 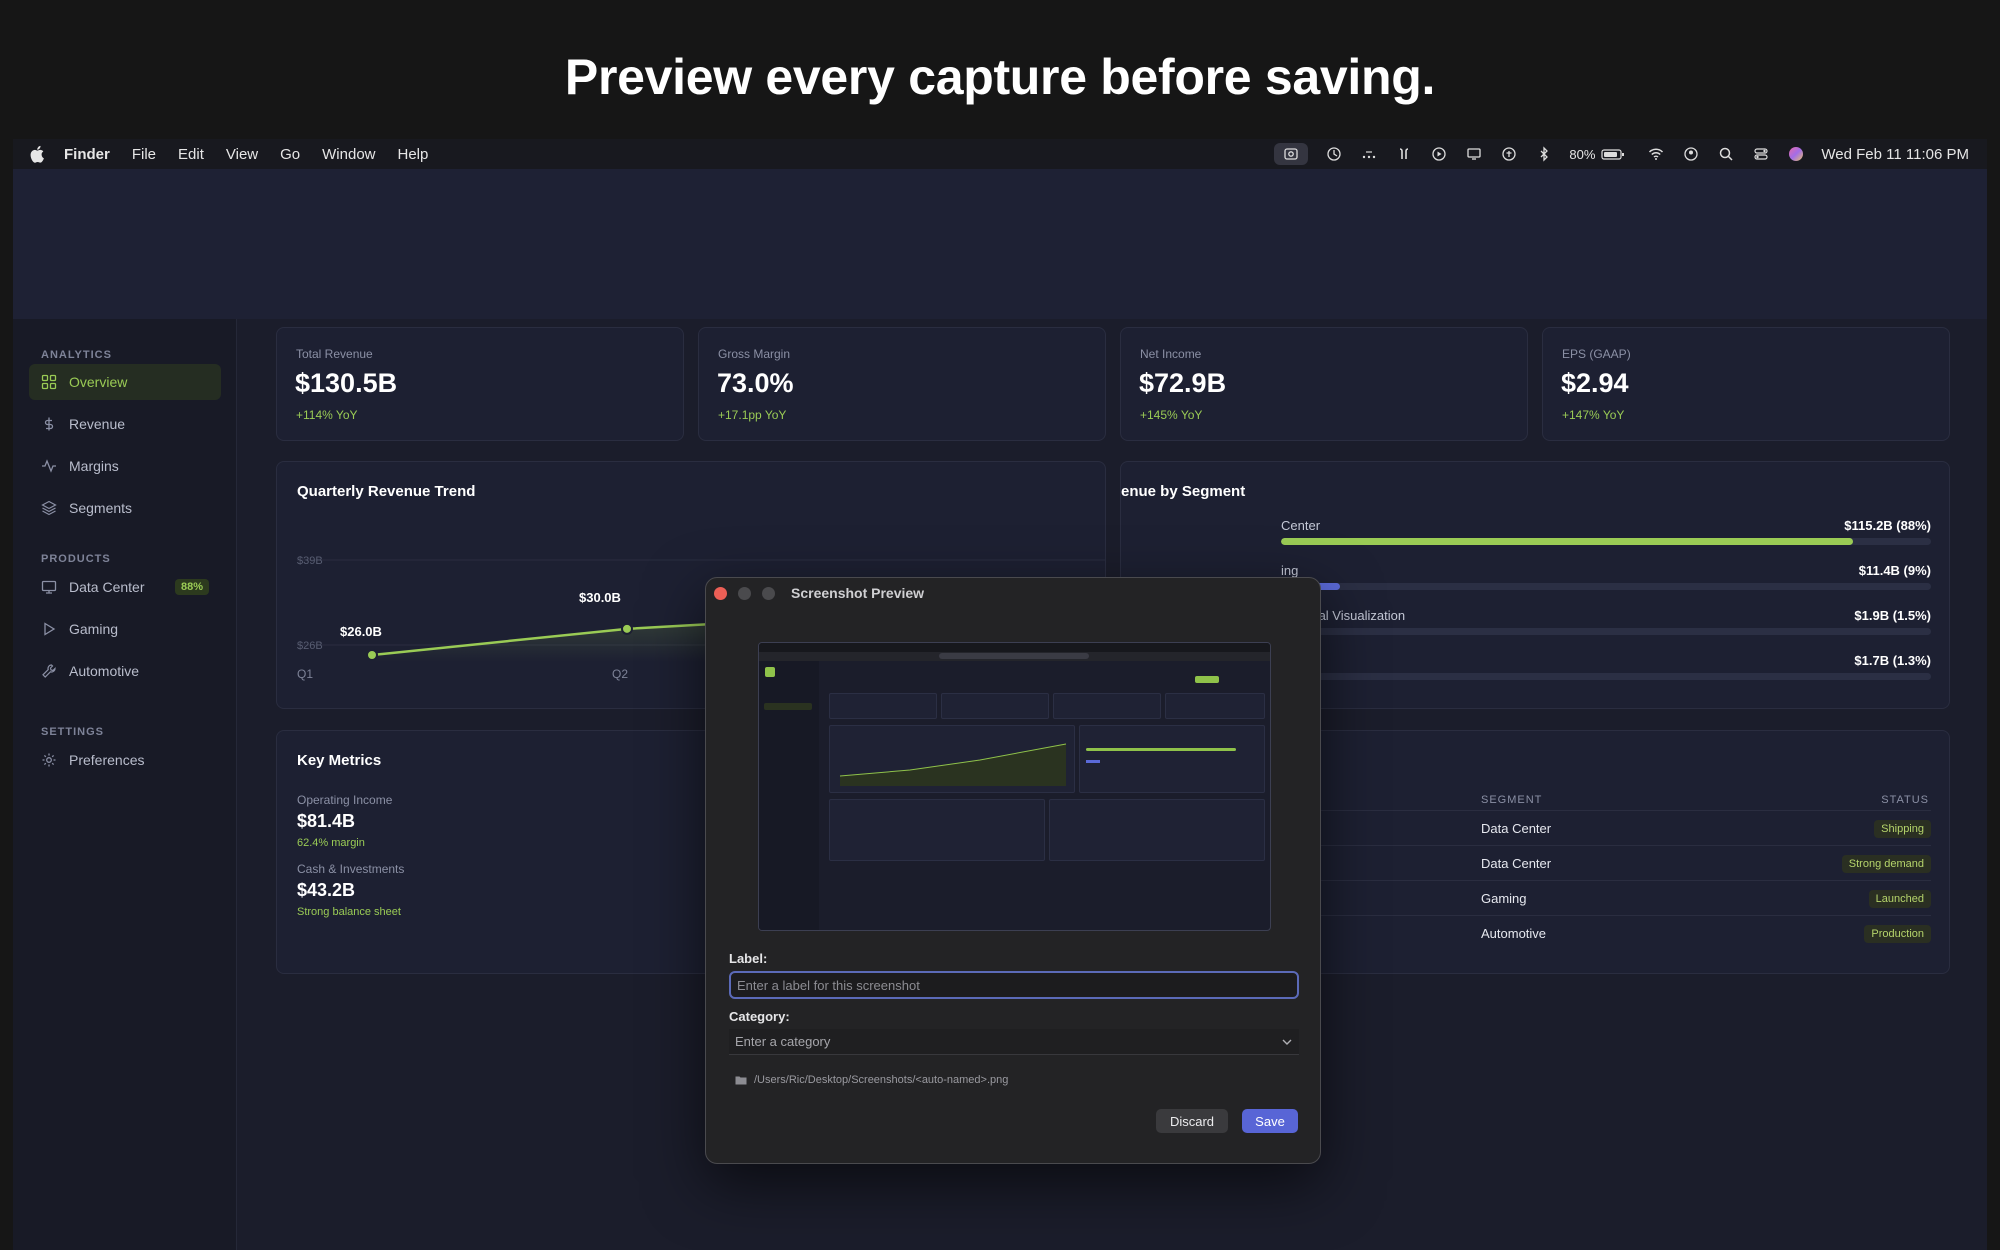 I want to click on spotlight-icon, so click(x=1726, y=154).